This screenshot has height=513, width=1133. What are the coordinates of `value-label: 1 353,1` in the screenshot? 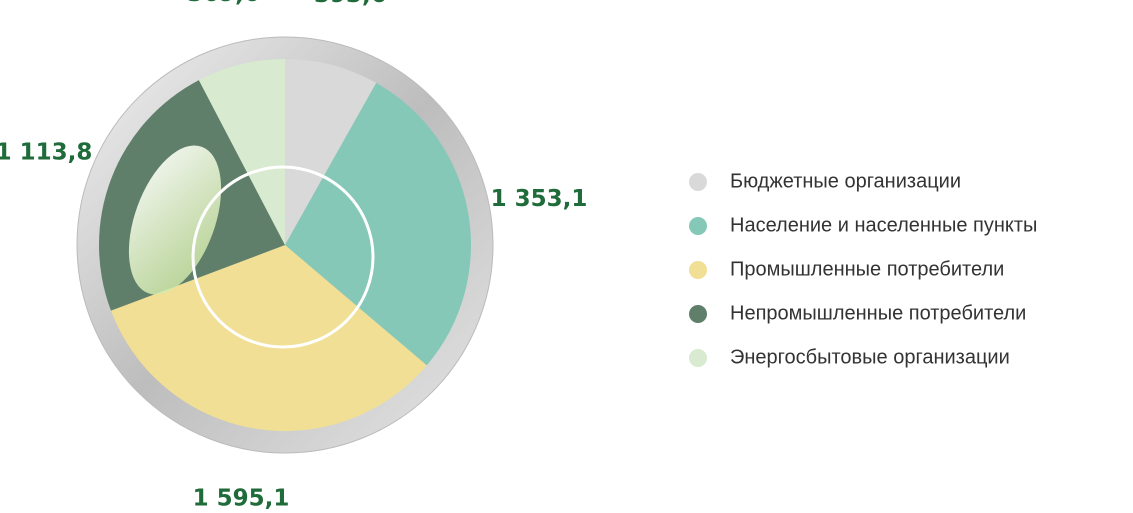 It's located at (539, 199).